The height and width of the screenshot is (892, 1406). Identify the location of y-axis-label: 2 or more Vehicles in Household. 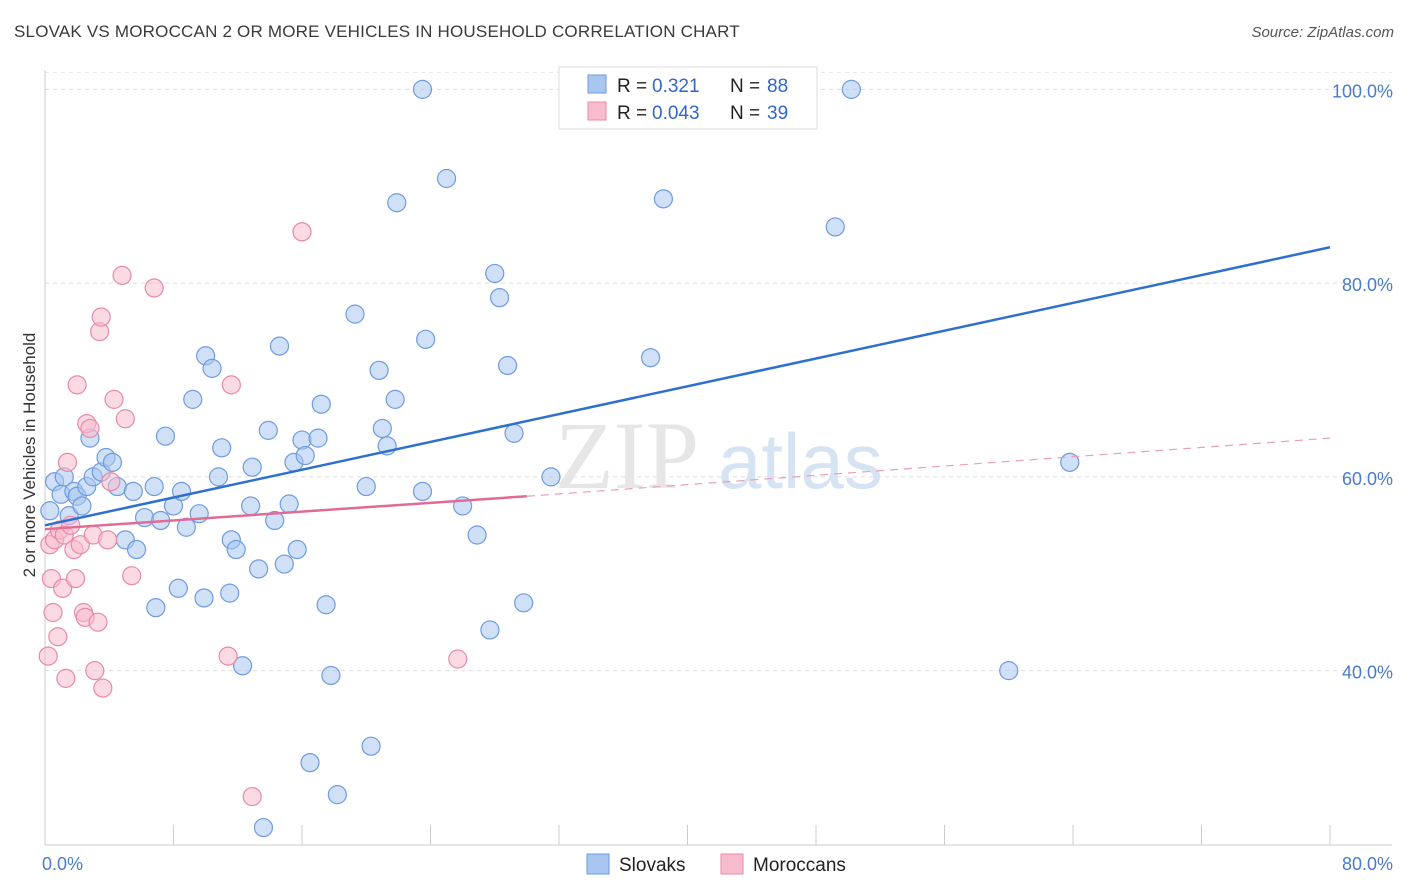
(29, 455).